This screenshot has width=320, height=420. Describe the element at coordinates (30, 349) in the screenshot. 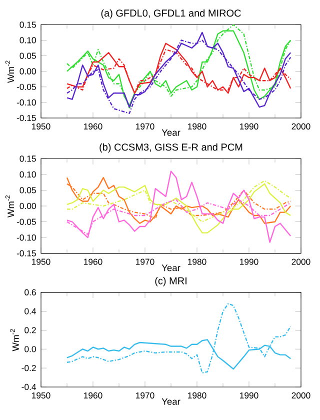

I see `y-tick-label: 0.0` at that location.